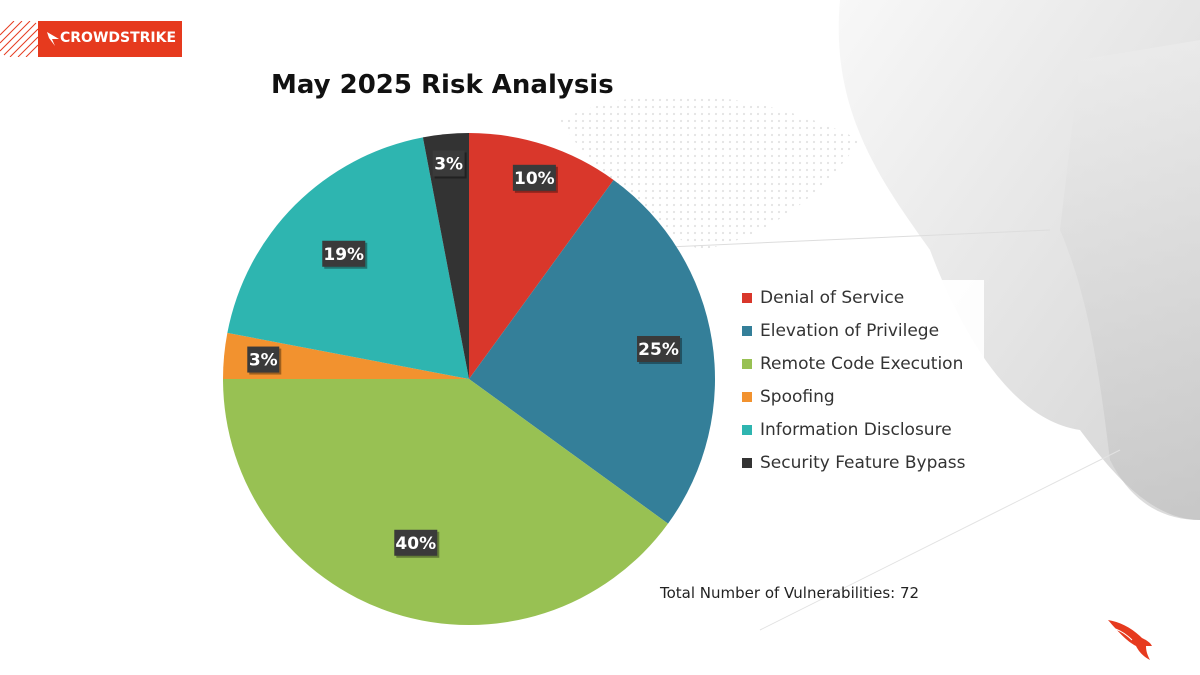 The width and height of the screenshot is (1200, 675). Describe the element at coordinates (446, 502) in the screenshot. I see `pie-slice-remote-code-execution` at that location.